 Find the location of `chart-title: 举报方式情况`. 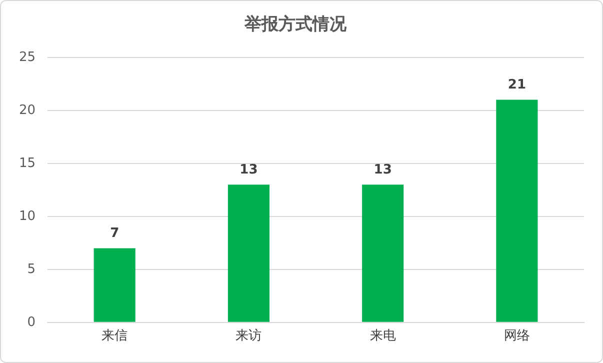

chart-title: 举报方式情况 is located at coordinates (296, 24).